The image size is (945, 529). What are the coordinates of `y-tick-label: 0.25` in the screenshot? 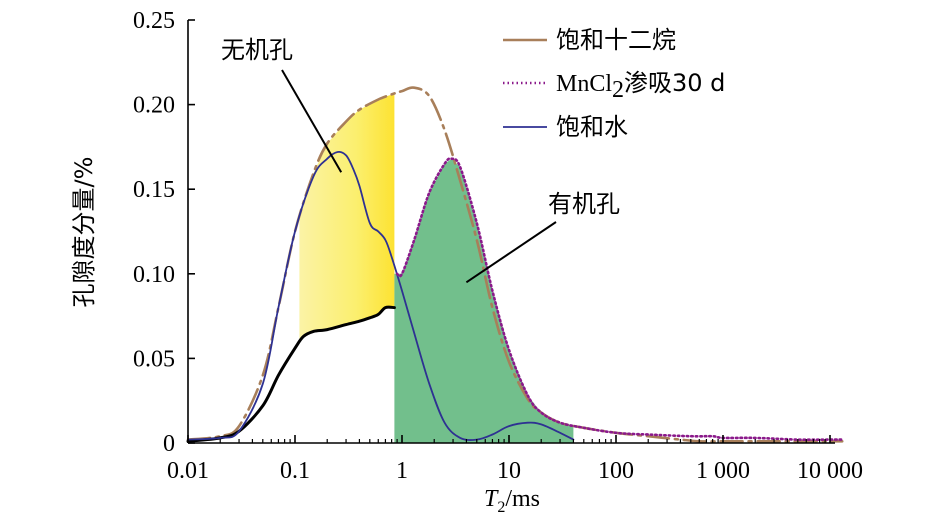 It's located at (154, 21).